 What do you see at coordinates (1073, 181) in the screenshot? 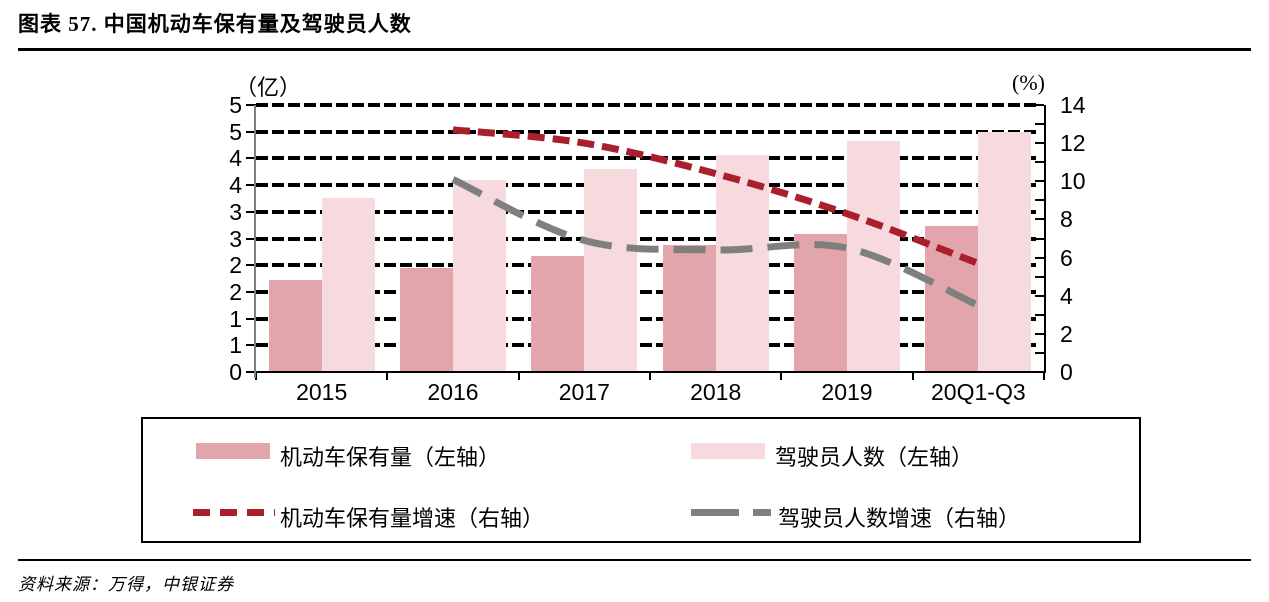
I see `y-axis-label-right: 10` at bounding box center [1073, 181].